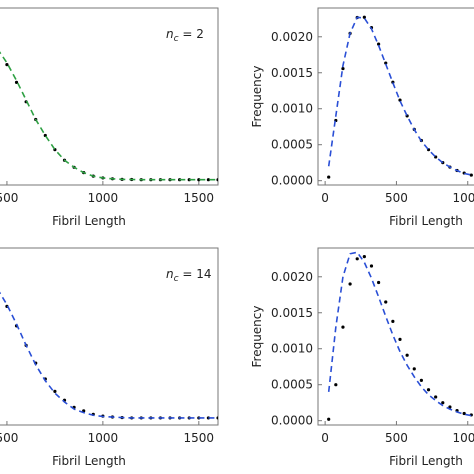  What do you see at coordinates (191, 34) in the screenshot?
I see `annotation-part: = 2` at bounding box center [191, 34].